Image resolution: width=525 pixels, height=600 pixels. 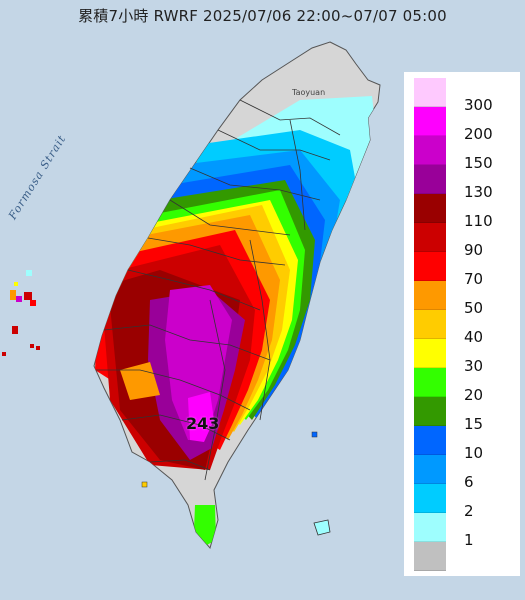 I want to click on legend-label: 200, so click(x=478, y=134).